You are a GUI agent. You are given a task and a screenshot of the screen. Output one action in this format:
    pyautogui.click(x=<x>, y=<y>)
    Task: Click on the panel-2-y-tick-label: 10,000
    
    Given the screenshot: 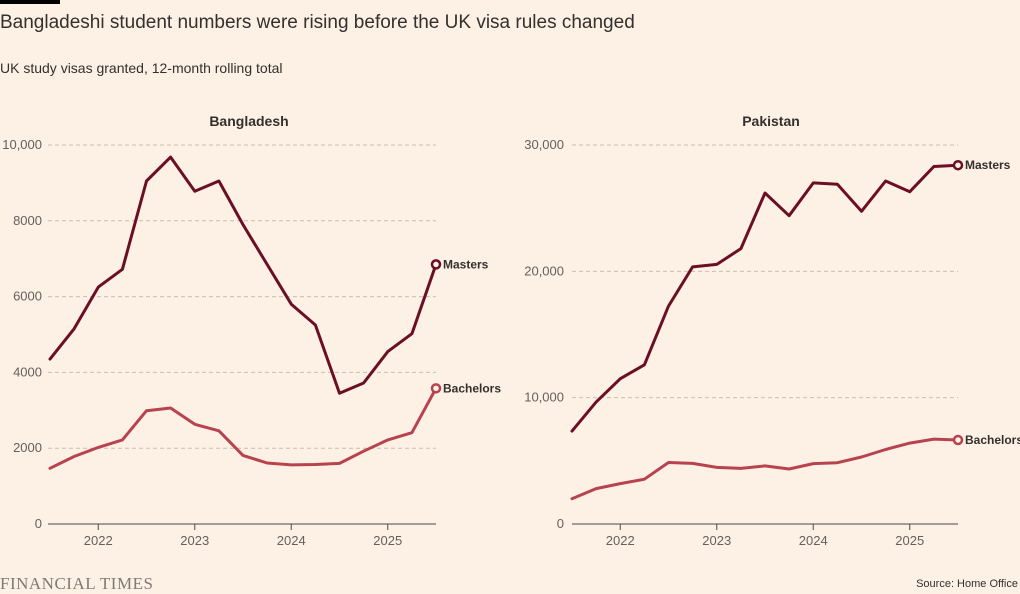 What is the action you would take?
    pyautogui.click(x=544, y=397)
    